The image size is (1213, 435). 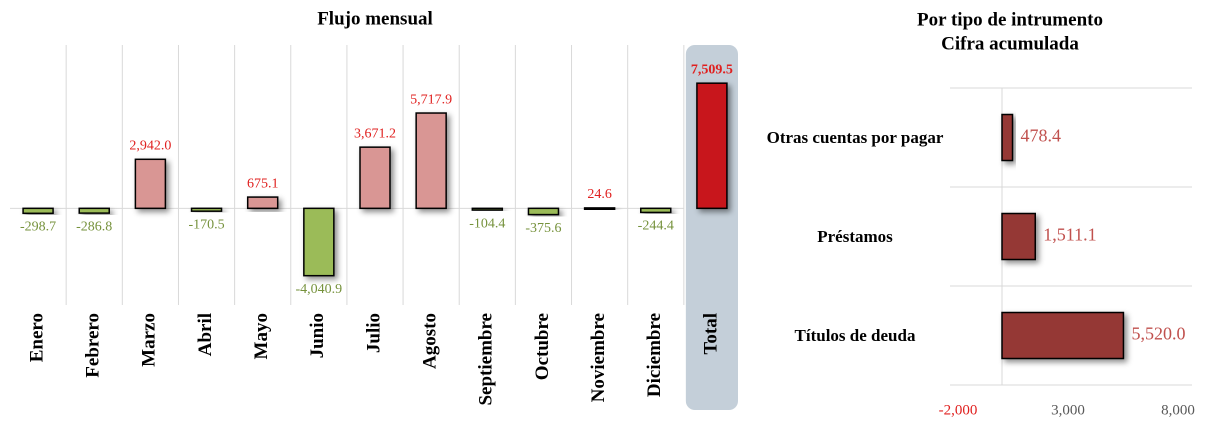 I want to click on x-tick-label: Enero, so click(x=36, y=337).